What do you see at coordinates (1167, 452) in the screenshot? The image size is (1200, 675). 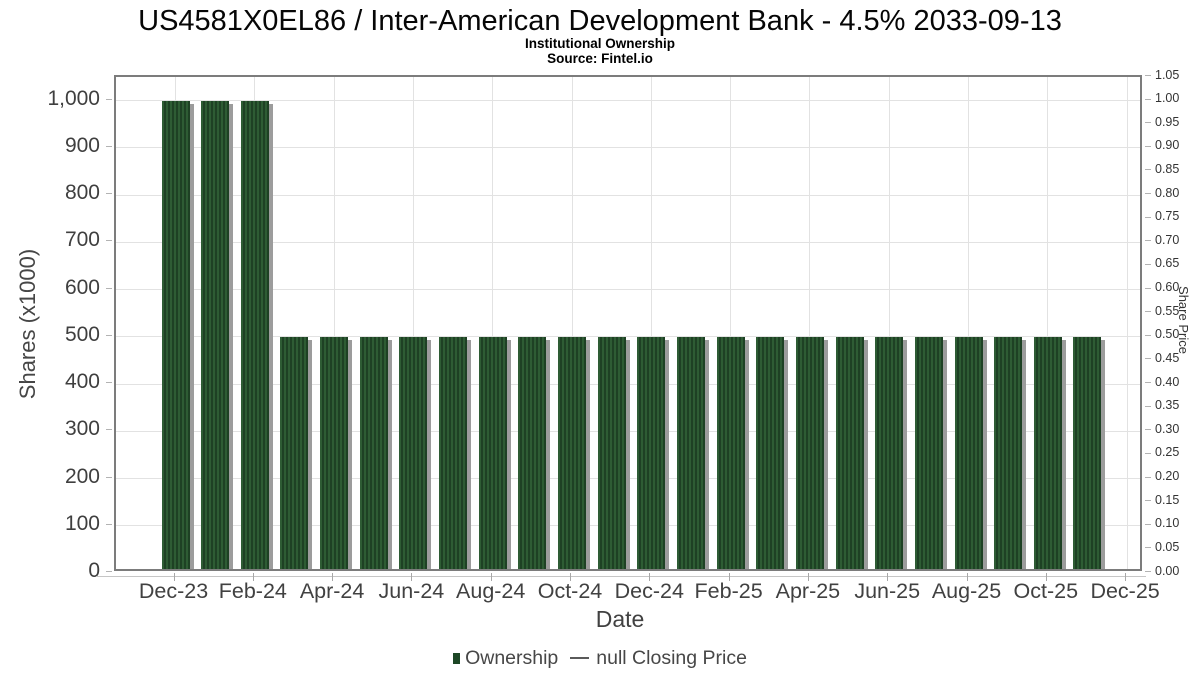 I see `y-tick-label-right: 0.25` at bounding box center [1167, 452].